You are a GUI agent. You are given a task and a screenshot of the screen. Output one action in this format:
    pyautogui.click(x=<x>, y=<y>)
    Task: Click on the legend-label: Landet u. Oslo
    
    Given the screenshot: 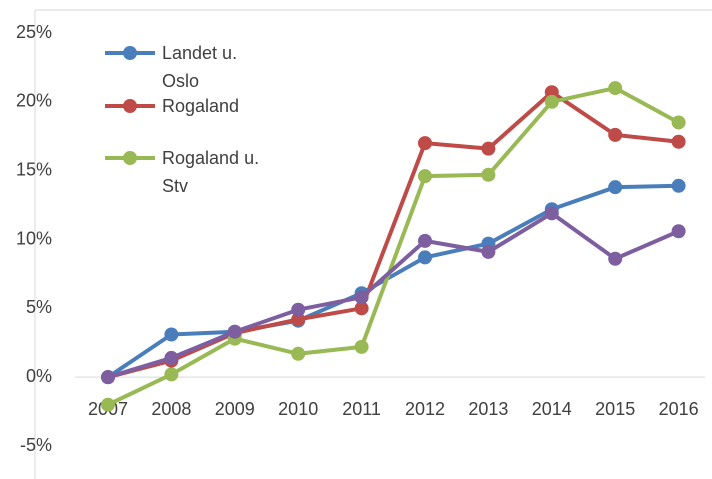 What is the action you would take?
    pyautogui.click(x=200, y=67)
    